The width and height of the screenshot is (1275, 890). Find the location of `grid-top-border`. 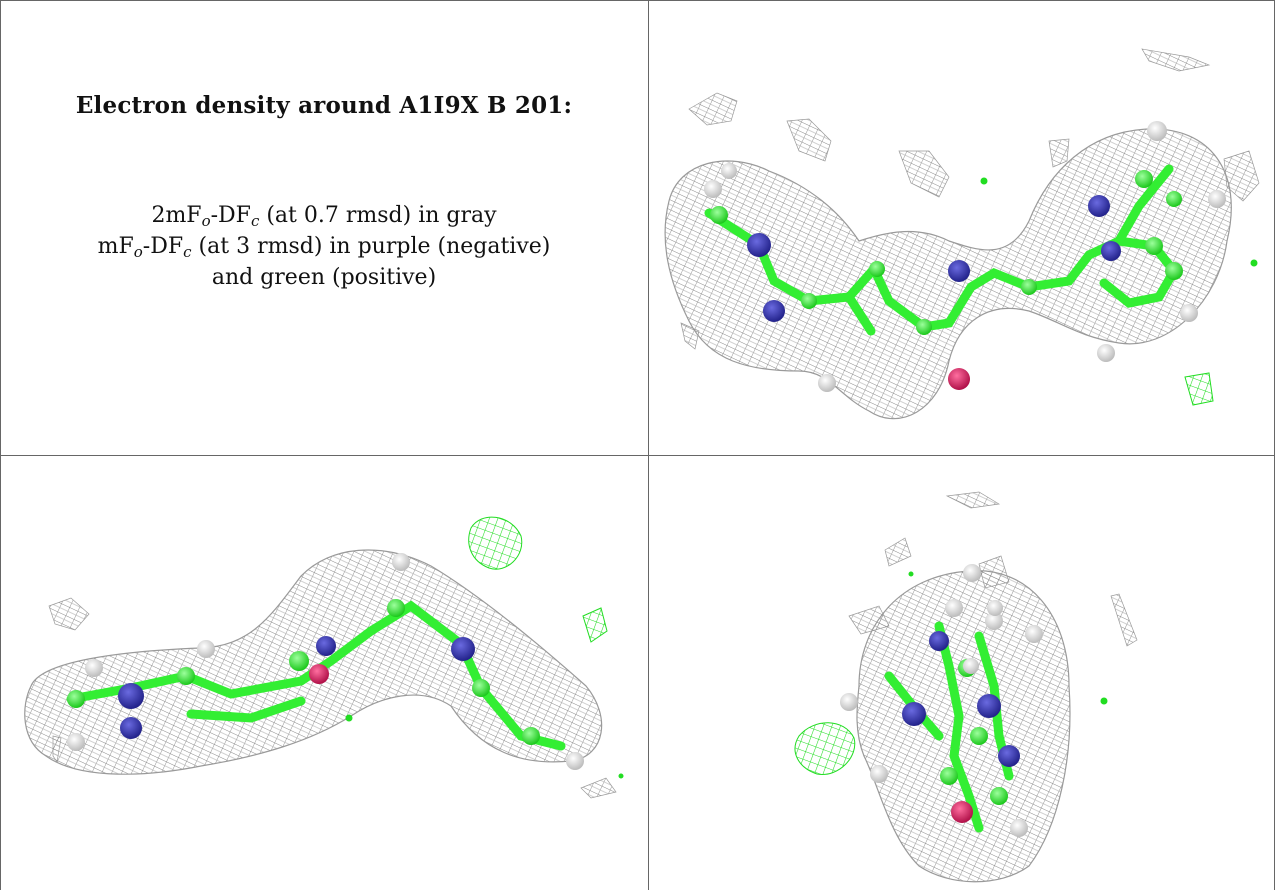

grid-top-border is located at coordinates (637, 0).